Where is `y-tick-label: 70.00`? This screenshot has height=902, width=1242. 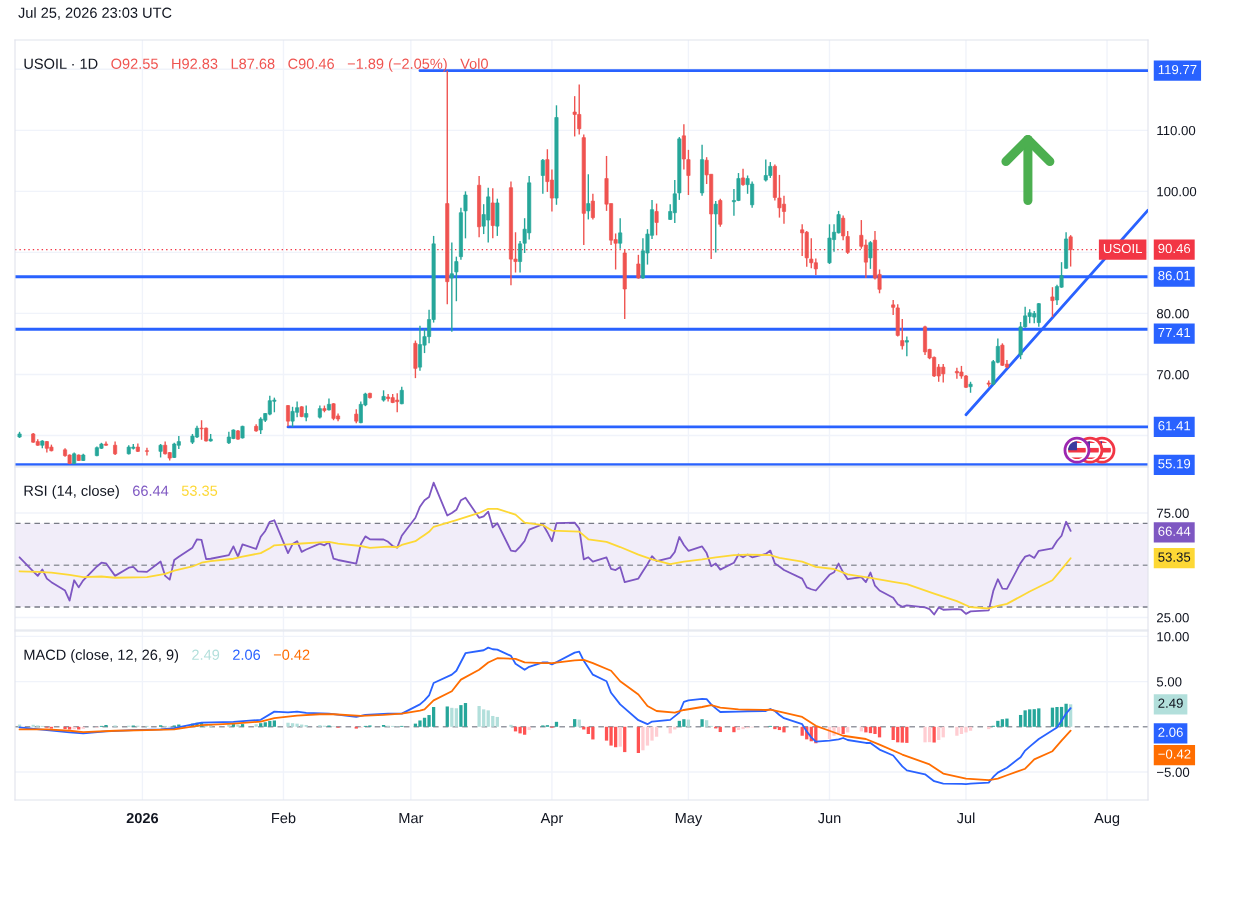
y-tick-label: 70.00 is located at coordinates (1173, 375).